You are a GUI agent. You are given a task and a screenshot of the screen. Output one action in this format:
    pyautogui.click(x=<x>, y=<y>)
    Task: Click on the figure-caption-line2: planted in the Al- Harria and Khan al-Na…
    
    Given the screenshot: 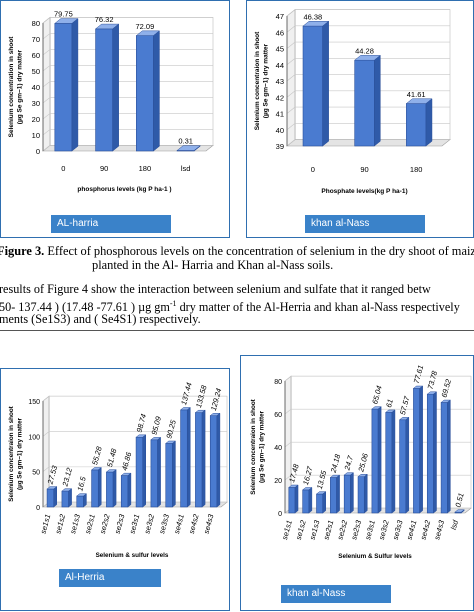 What is the action you would take?
    pyautogui.click(x=213, y=265)
    